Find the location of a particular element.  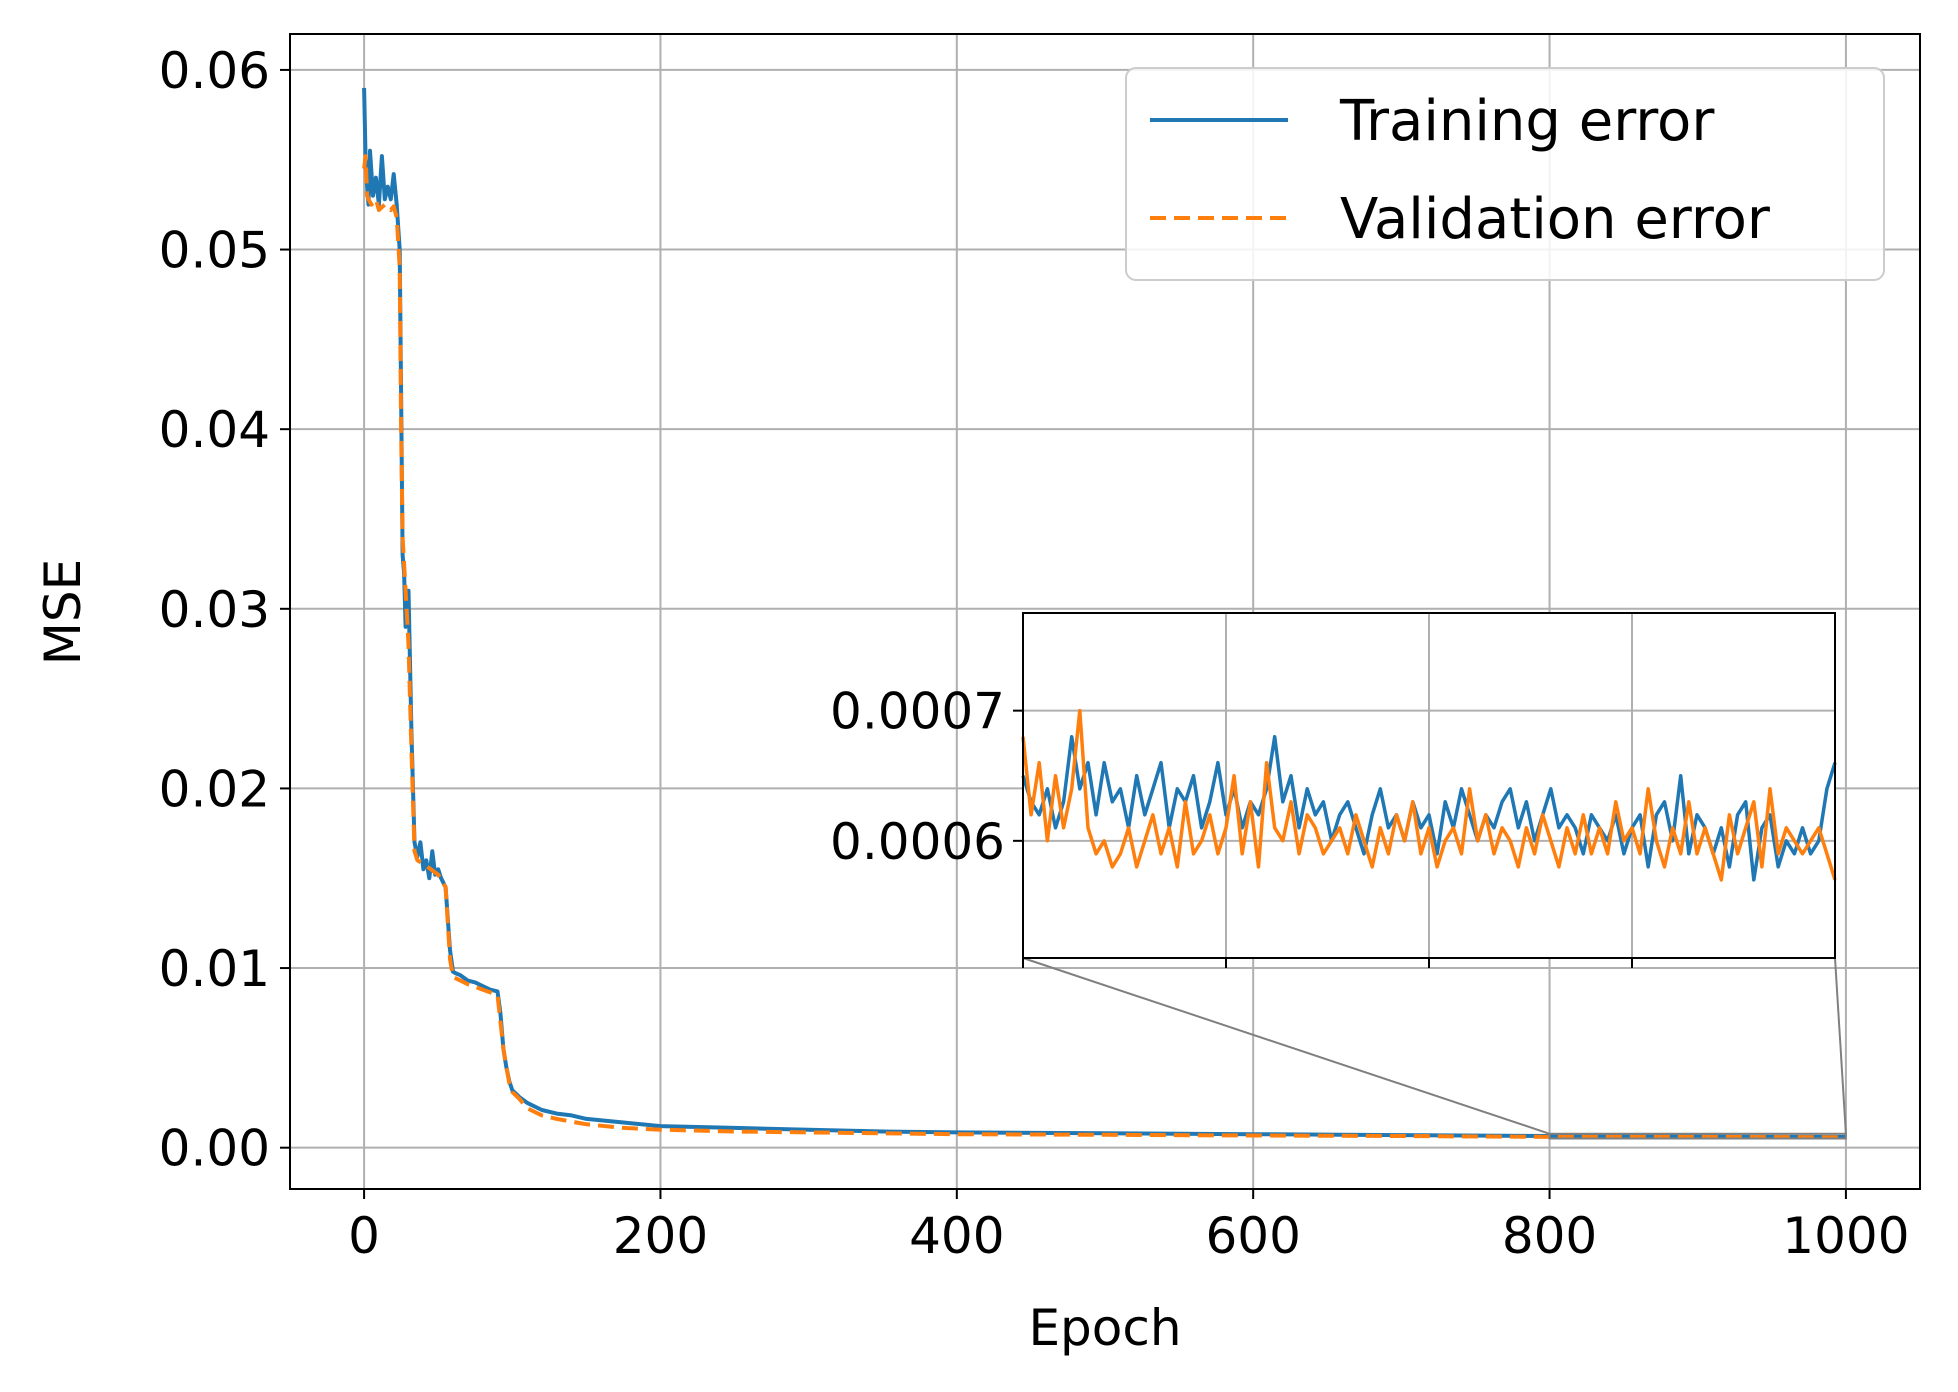

inset-ticks: 0.0006 0.0007 is located at coordinates (1231, 825).